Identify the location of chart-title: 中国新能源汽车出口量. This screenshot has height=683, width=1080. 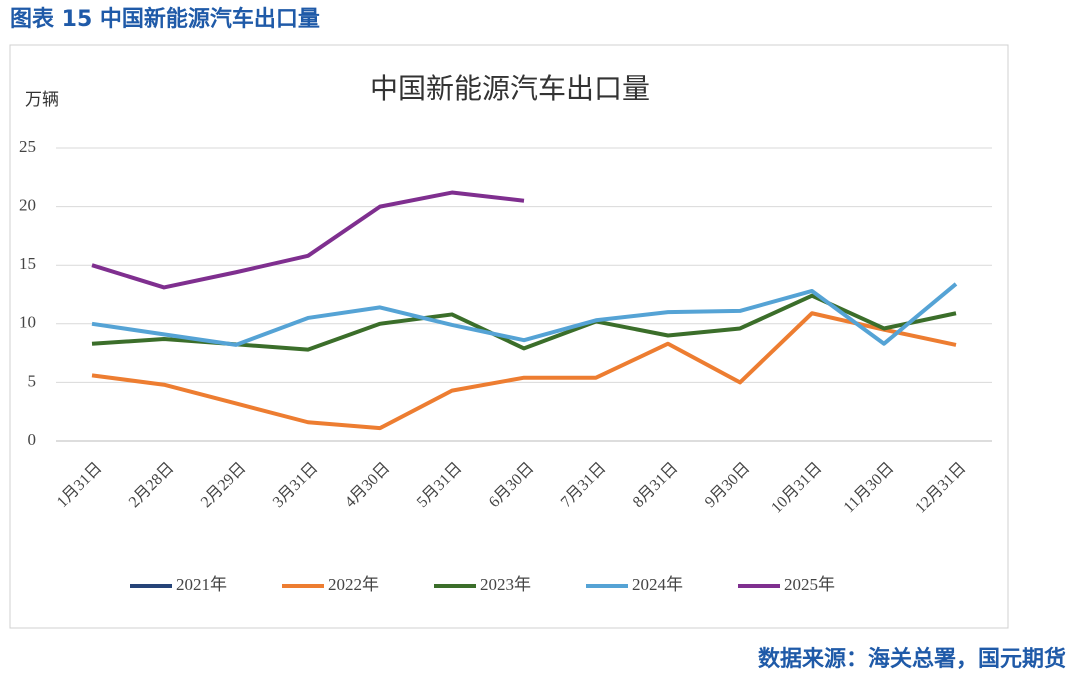
(510, 88).